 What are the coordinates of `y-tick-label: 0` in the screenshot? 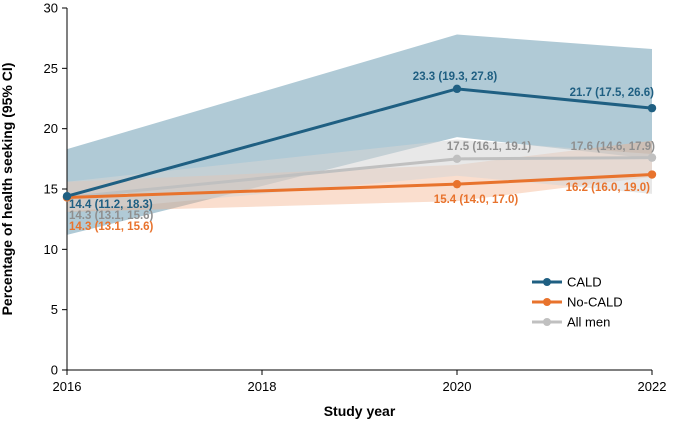 It's located at (54, 370).